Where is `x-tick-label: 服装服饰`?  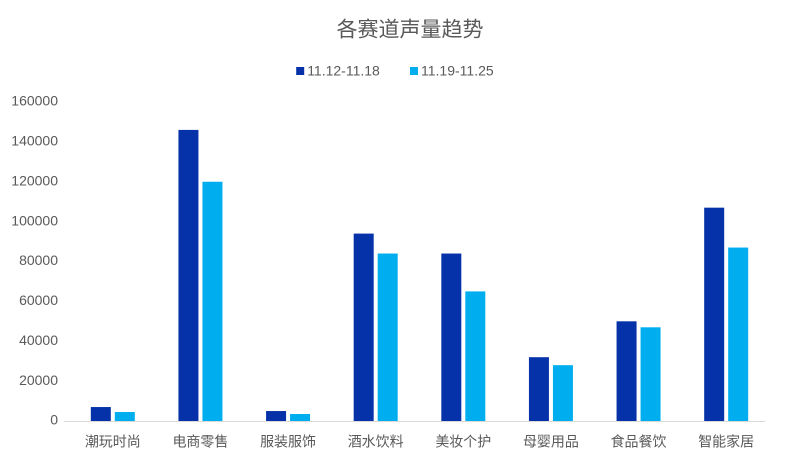 x-tick-label: 服装服饰 is located at coordinates (288, 442).